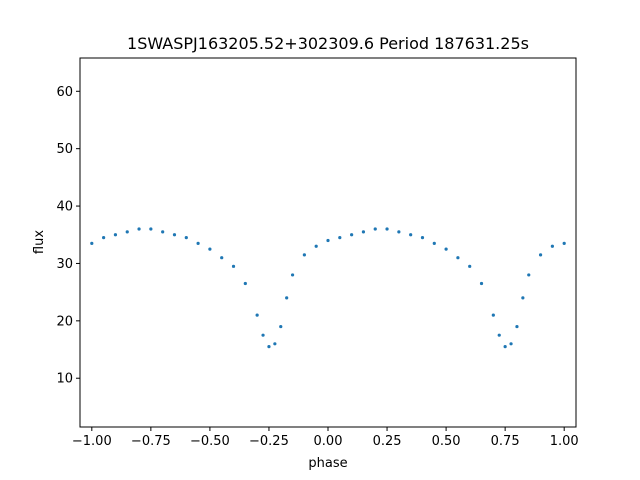 The width and height of the screenshot is (640, 480). Describe the element at coordinates (64, 321) in the screenshot. I see `y-tick-label: 20` at that location.